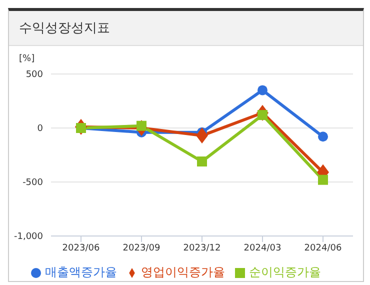  Describe the element at coordinates (35, 75) in the screenshot. I see `y-tick-label: 500` at that location.